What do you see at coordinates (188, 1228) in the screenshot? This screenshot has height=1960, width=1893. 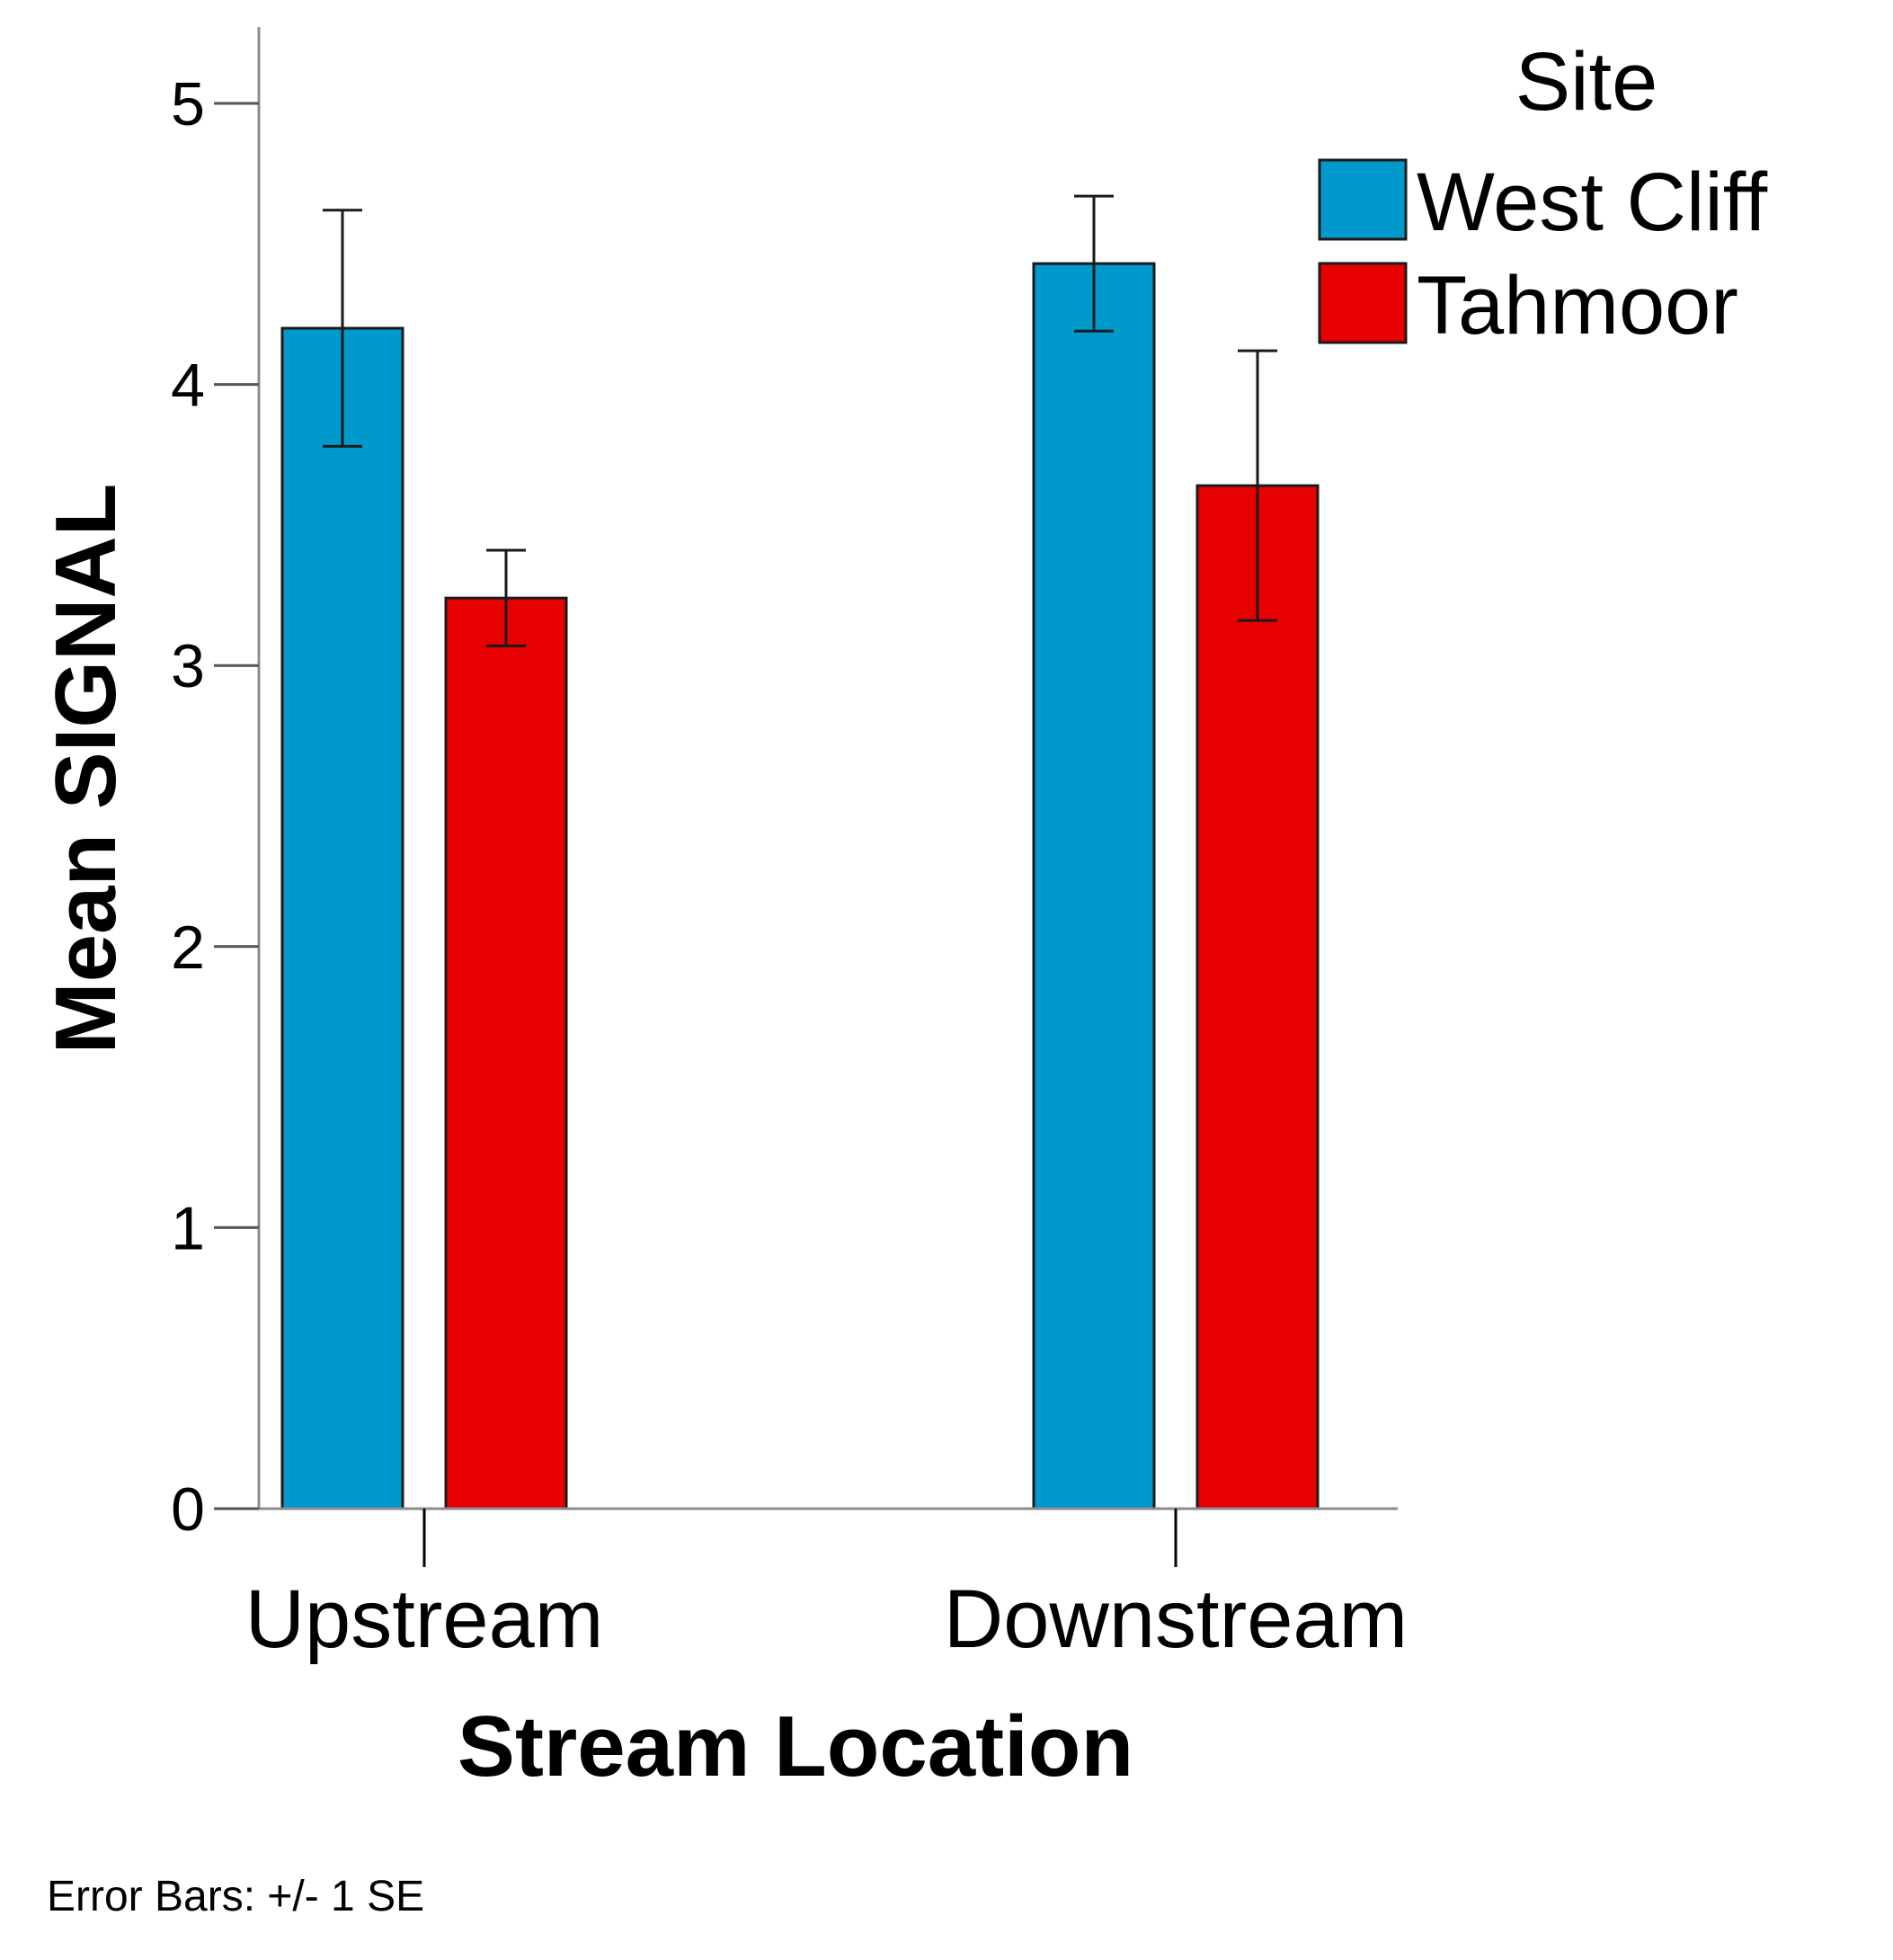 I see `y-tick-label: 1` at bounding box center [188, 1228].